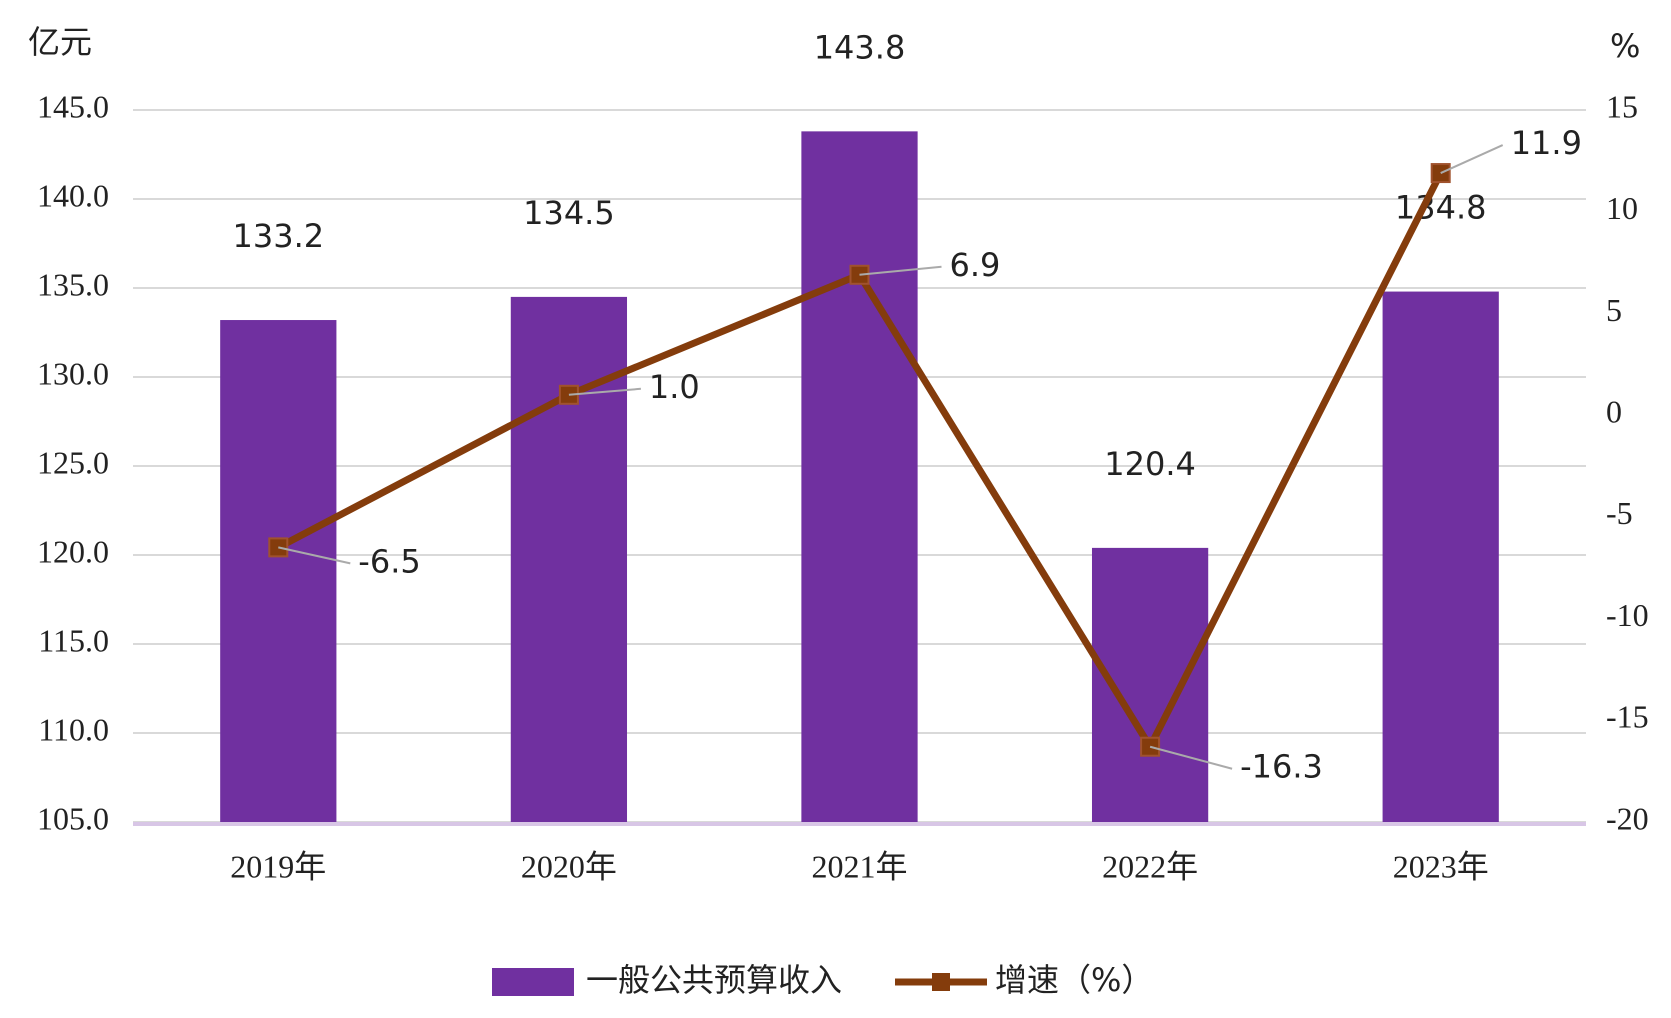 This screenshot has height=1018, width=1671. Describe the element at coordinates (569, 866) in the screenshot. I see `x-tick-label: 2020年` at that location.